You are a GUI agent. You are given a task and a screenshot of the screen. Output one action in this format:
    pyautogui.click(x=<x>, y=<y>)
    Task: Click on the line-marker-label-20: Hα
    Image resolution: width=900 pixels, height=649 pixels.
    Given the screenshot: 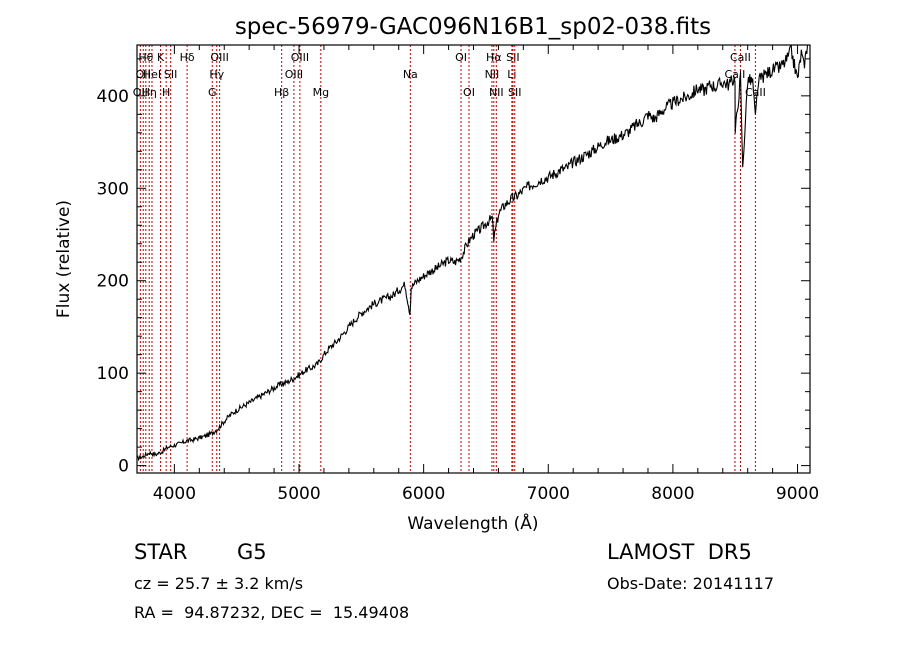 What is the action you would take?
    pyautogui.click(x=494, y=57)
    